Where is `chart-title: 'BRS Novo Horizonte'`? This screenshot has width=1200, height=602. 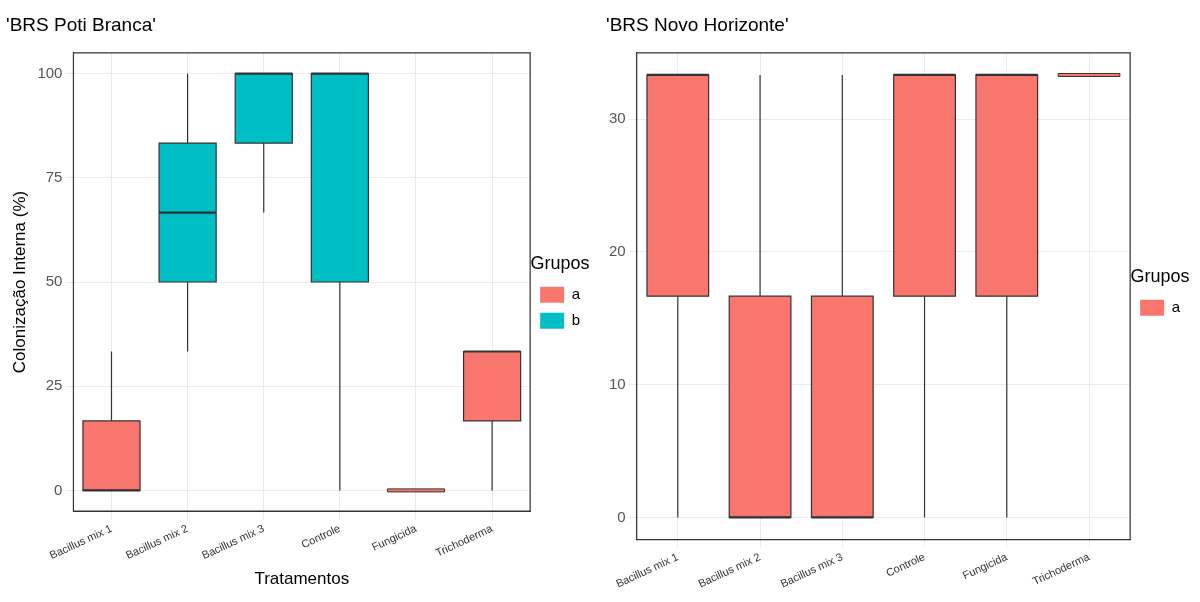 chart-title: 'BRS Novo Horizonte' is located at coordinates (697, 24).